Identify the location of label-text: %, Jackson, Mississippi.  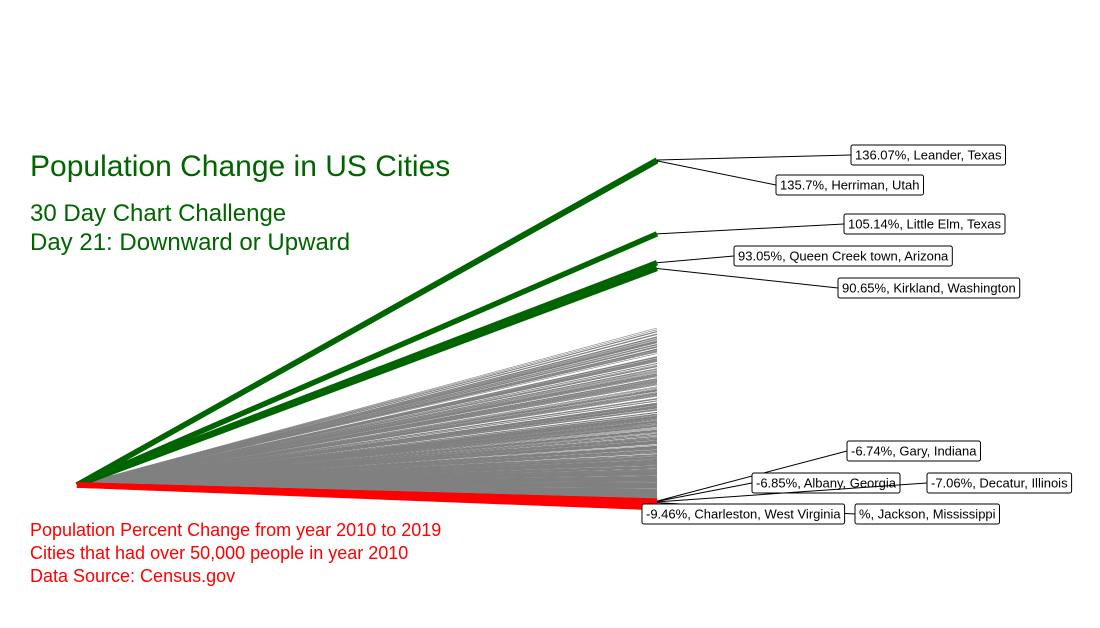
(927, 514).